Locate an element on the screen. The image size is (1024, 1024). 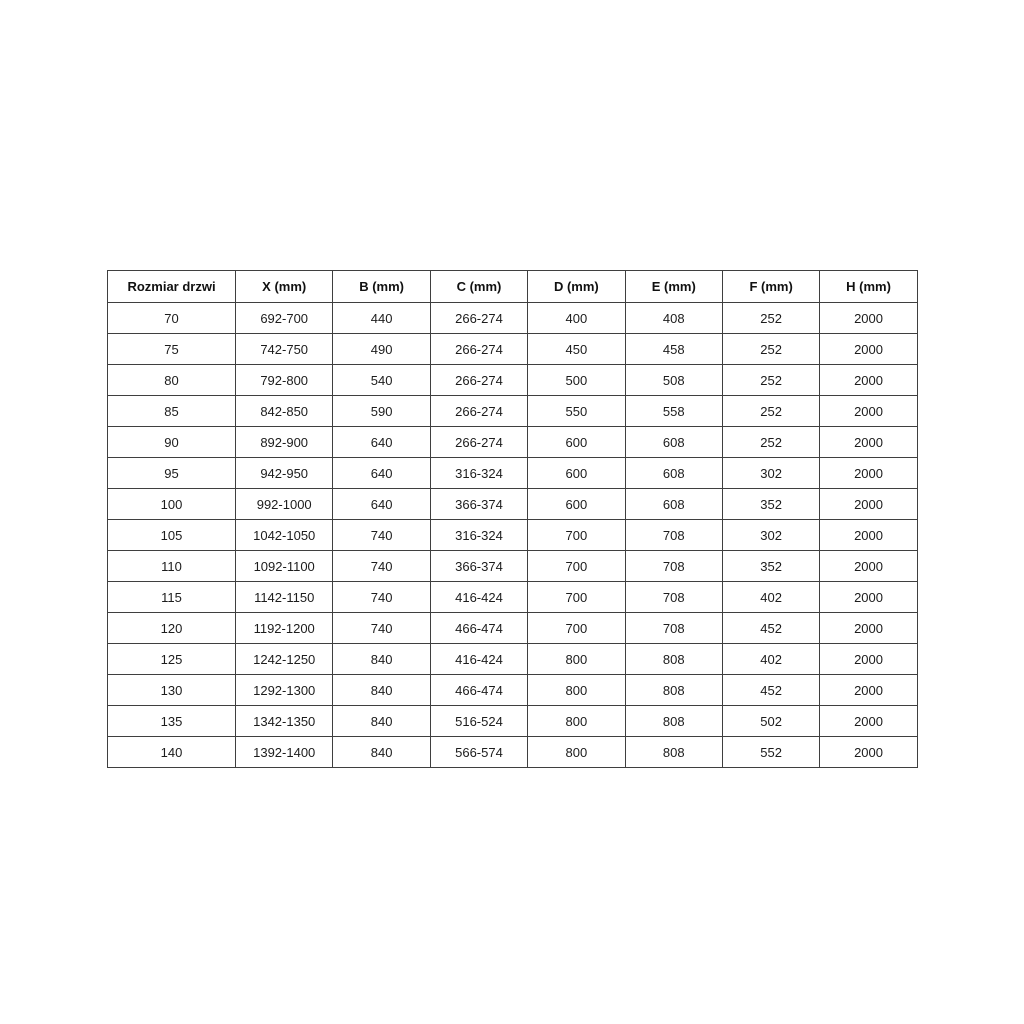
table-cell: 502 is located at coordinates (771, 721).